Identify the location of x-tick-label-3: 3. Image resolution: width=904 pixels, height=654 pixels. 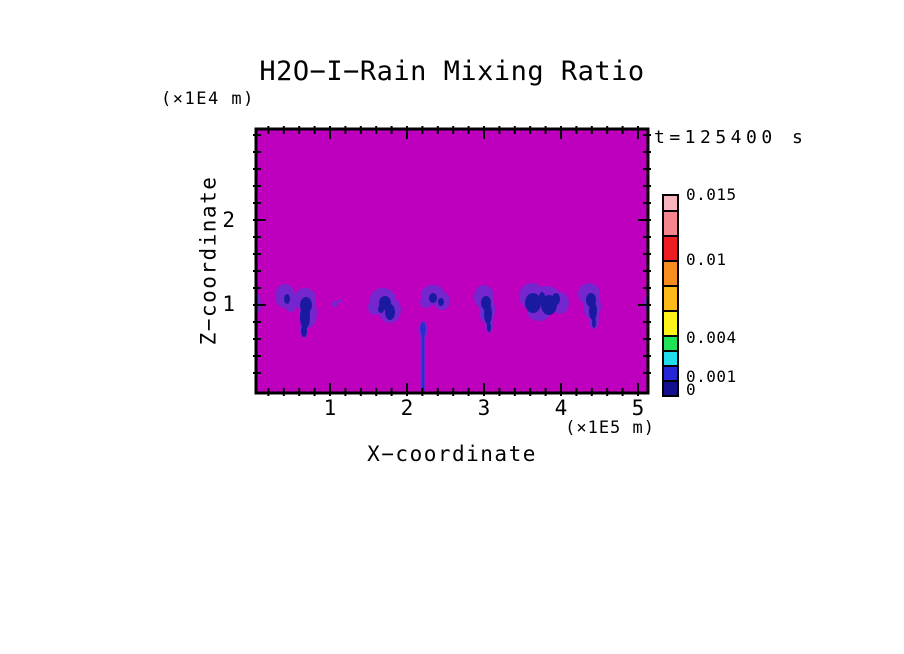
(484, 408).